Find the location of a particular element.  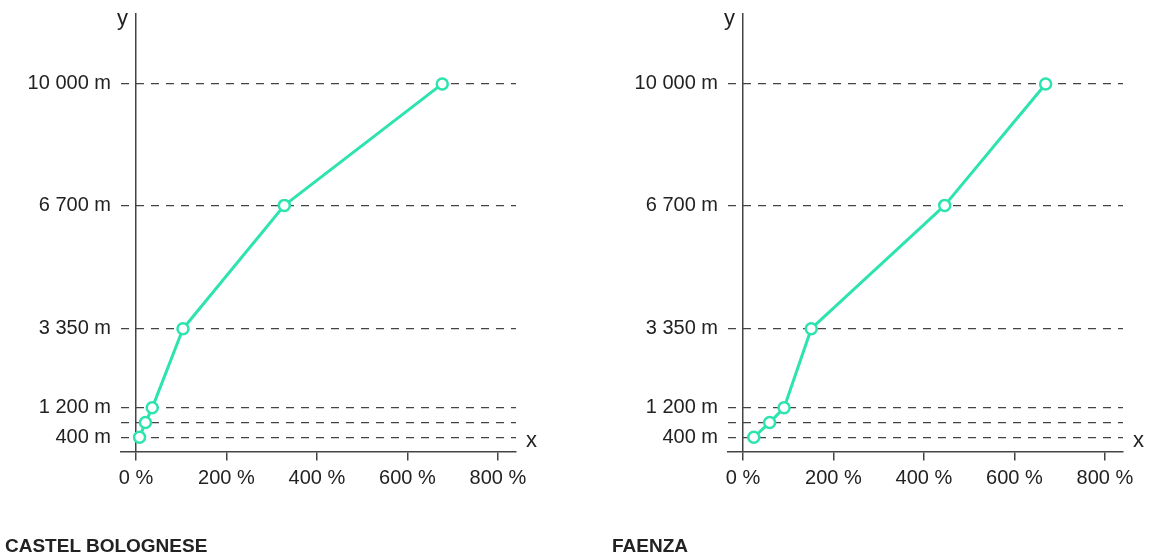

text: CASTEL BOLOGNESE is located at coordinates (106, 545).